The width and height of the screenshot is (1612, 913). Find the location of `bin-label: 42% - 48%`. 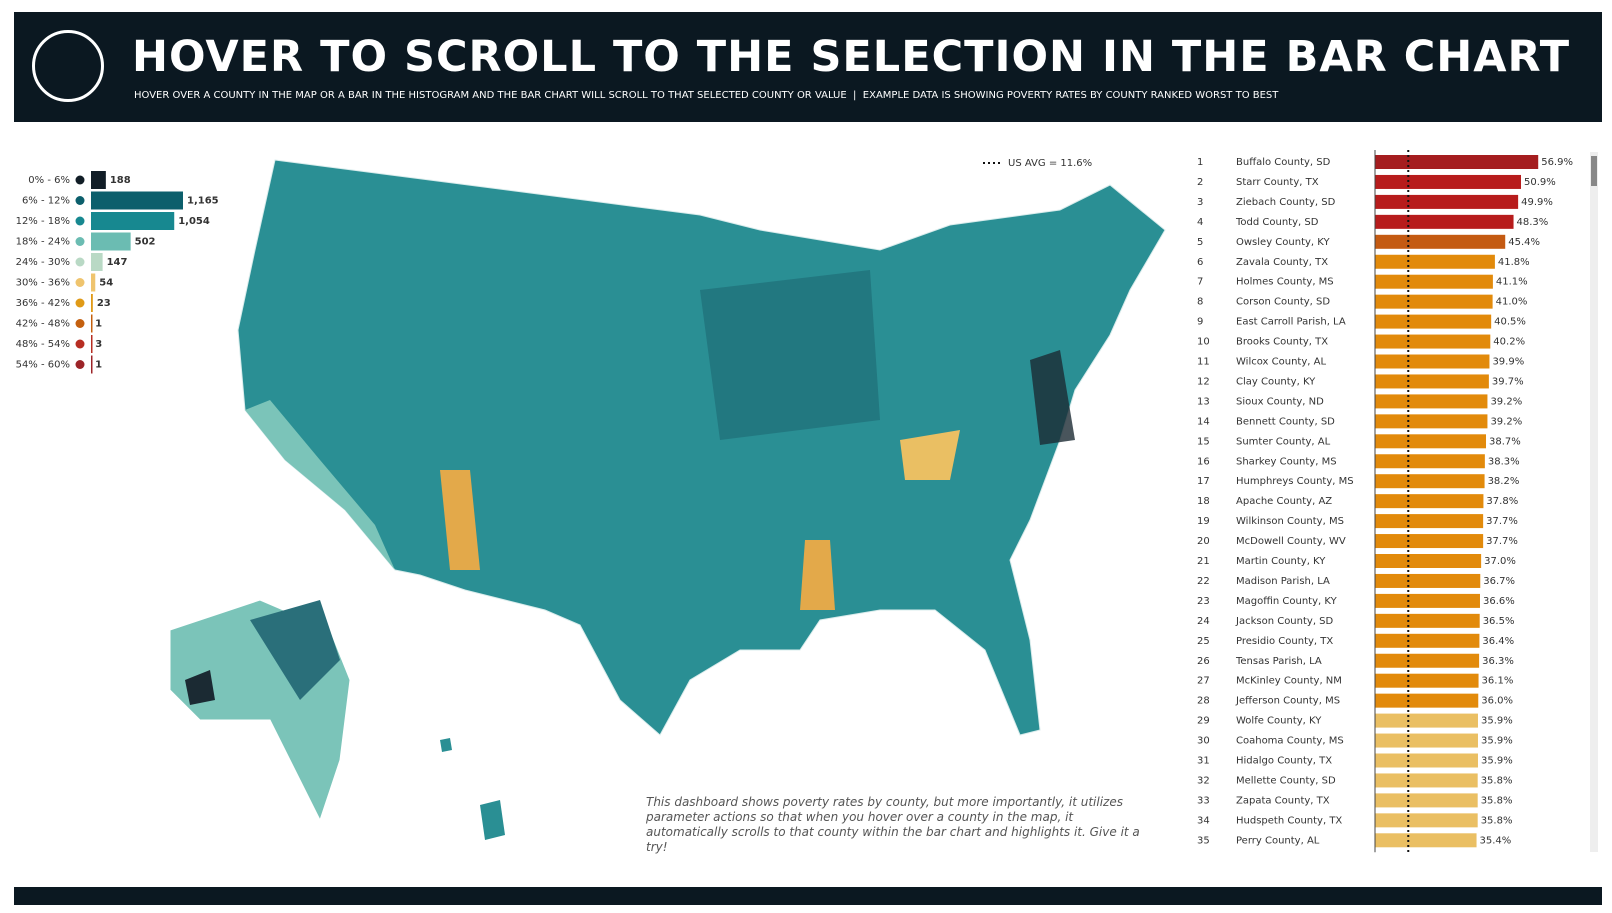

bin-label: 42% - 48% is located at coordinates (43, 324).